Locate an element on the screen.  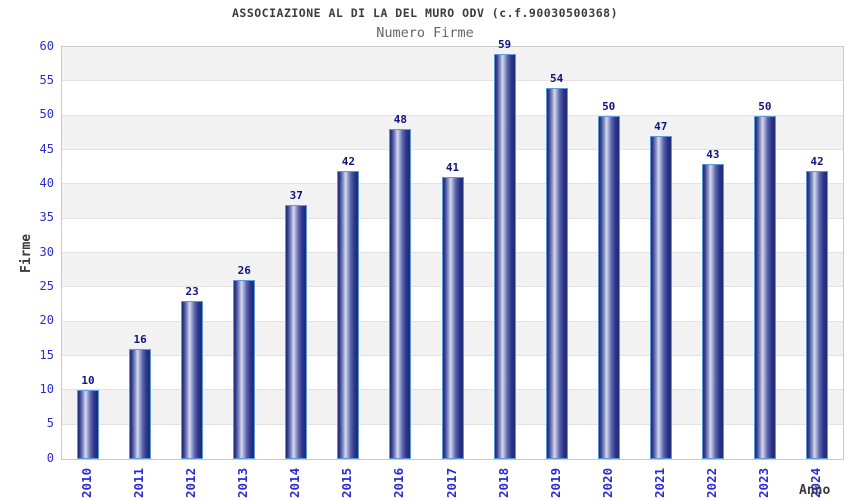
x-tick-label: 2015 is located at coordinates (347, 482).